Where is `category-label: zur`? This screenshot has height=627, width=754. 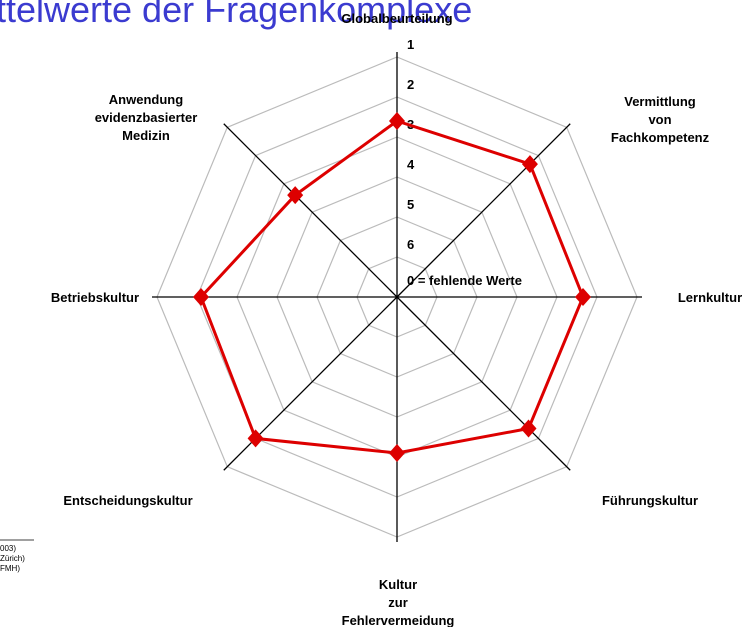
category-label: zur is located at coordinates (398, 602).